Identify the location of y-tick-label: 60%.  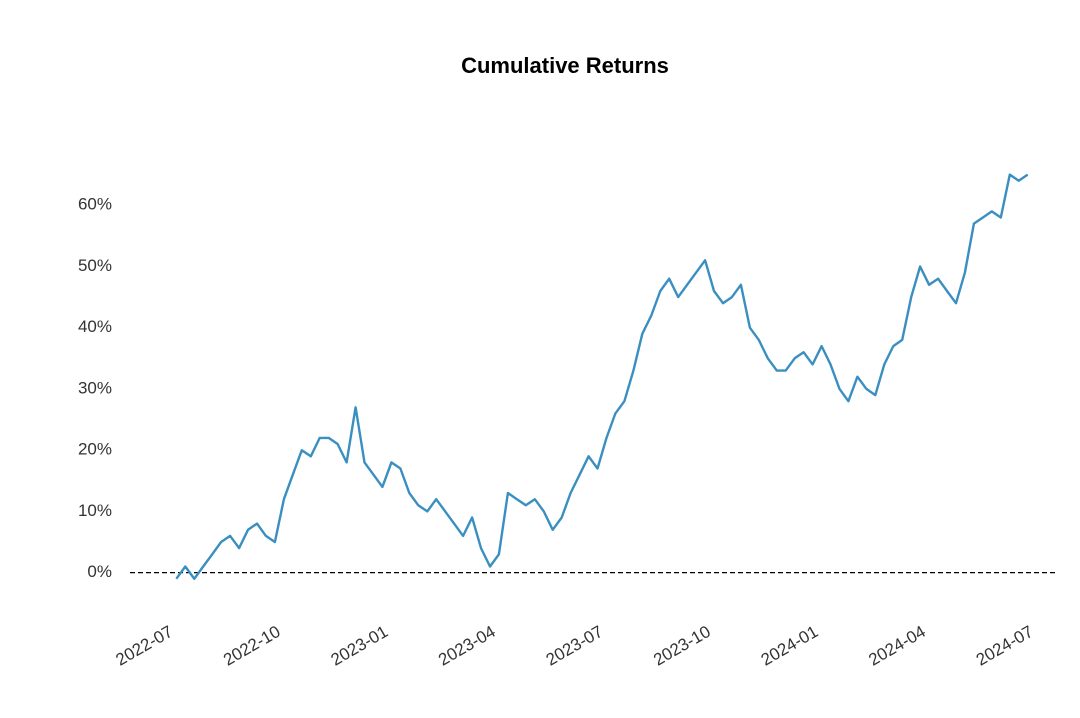
(95, 204).